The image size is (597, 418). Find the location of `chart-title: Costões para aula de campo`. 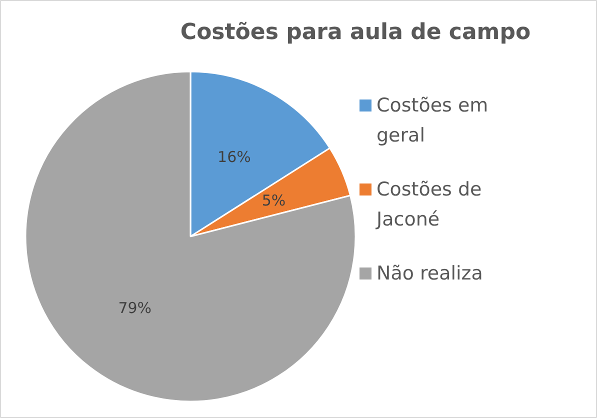

chart-title: Costões para aula de campo is located at coordinates (355, 32).